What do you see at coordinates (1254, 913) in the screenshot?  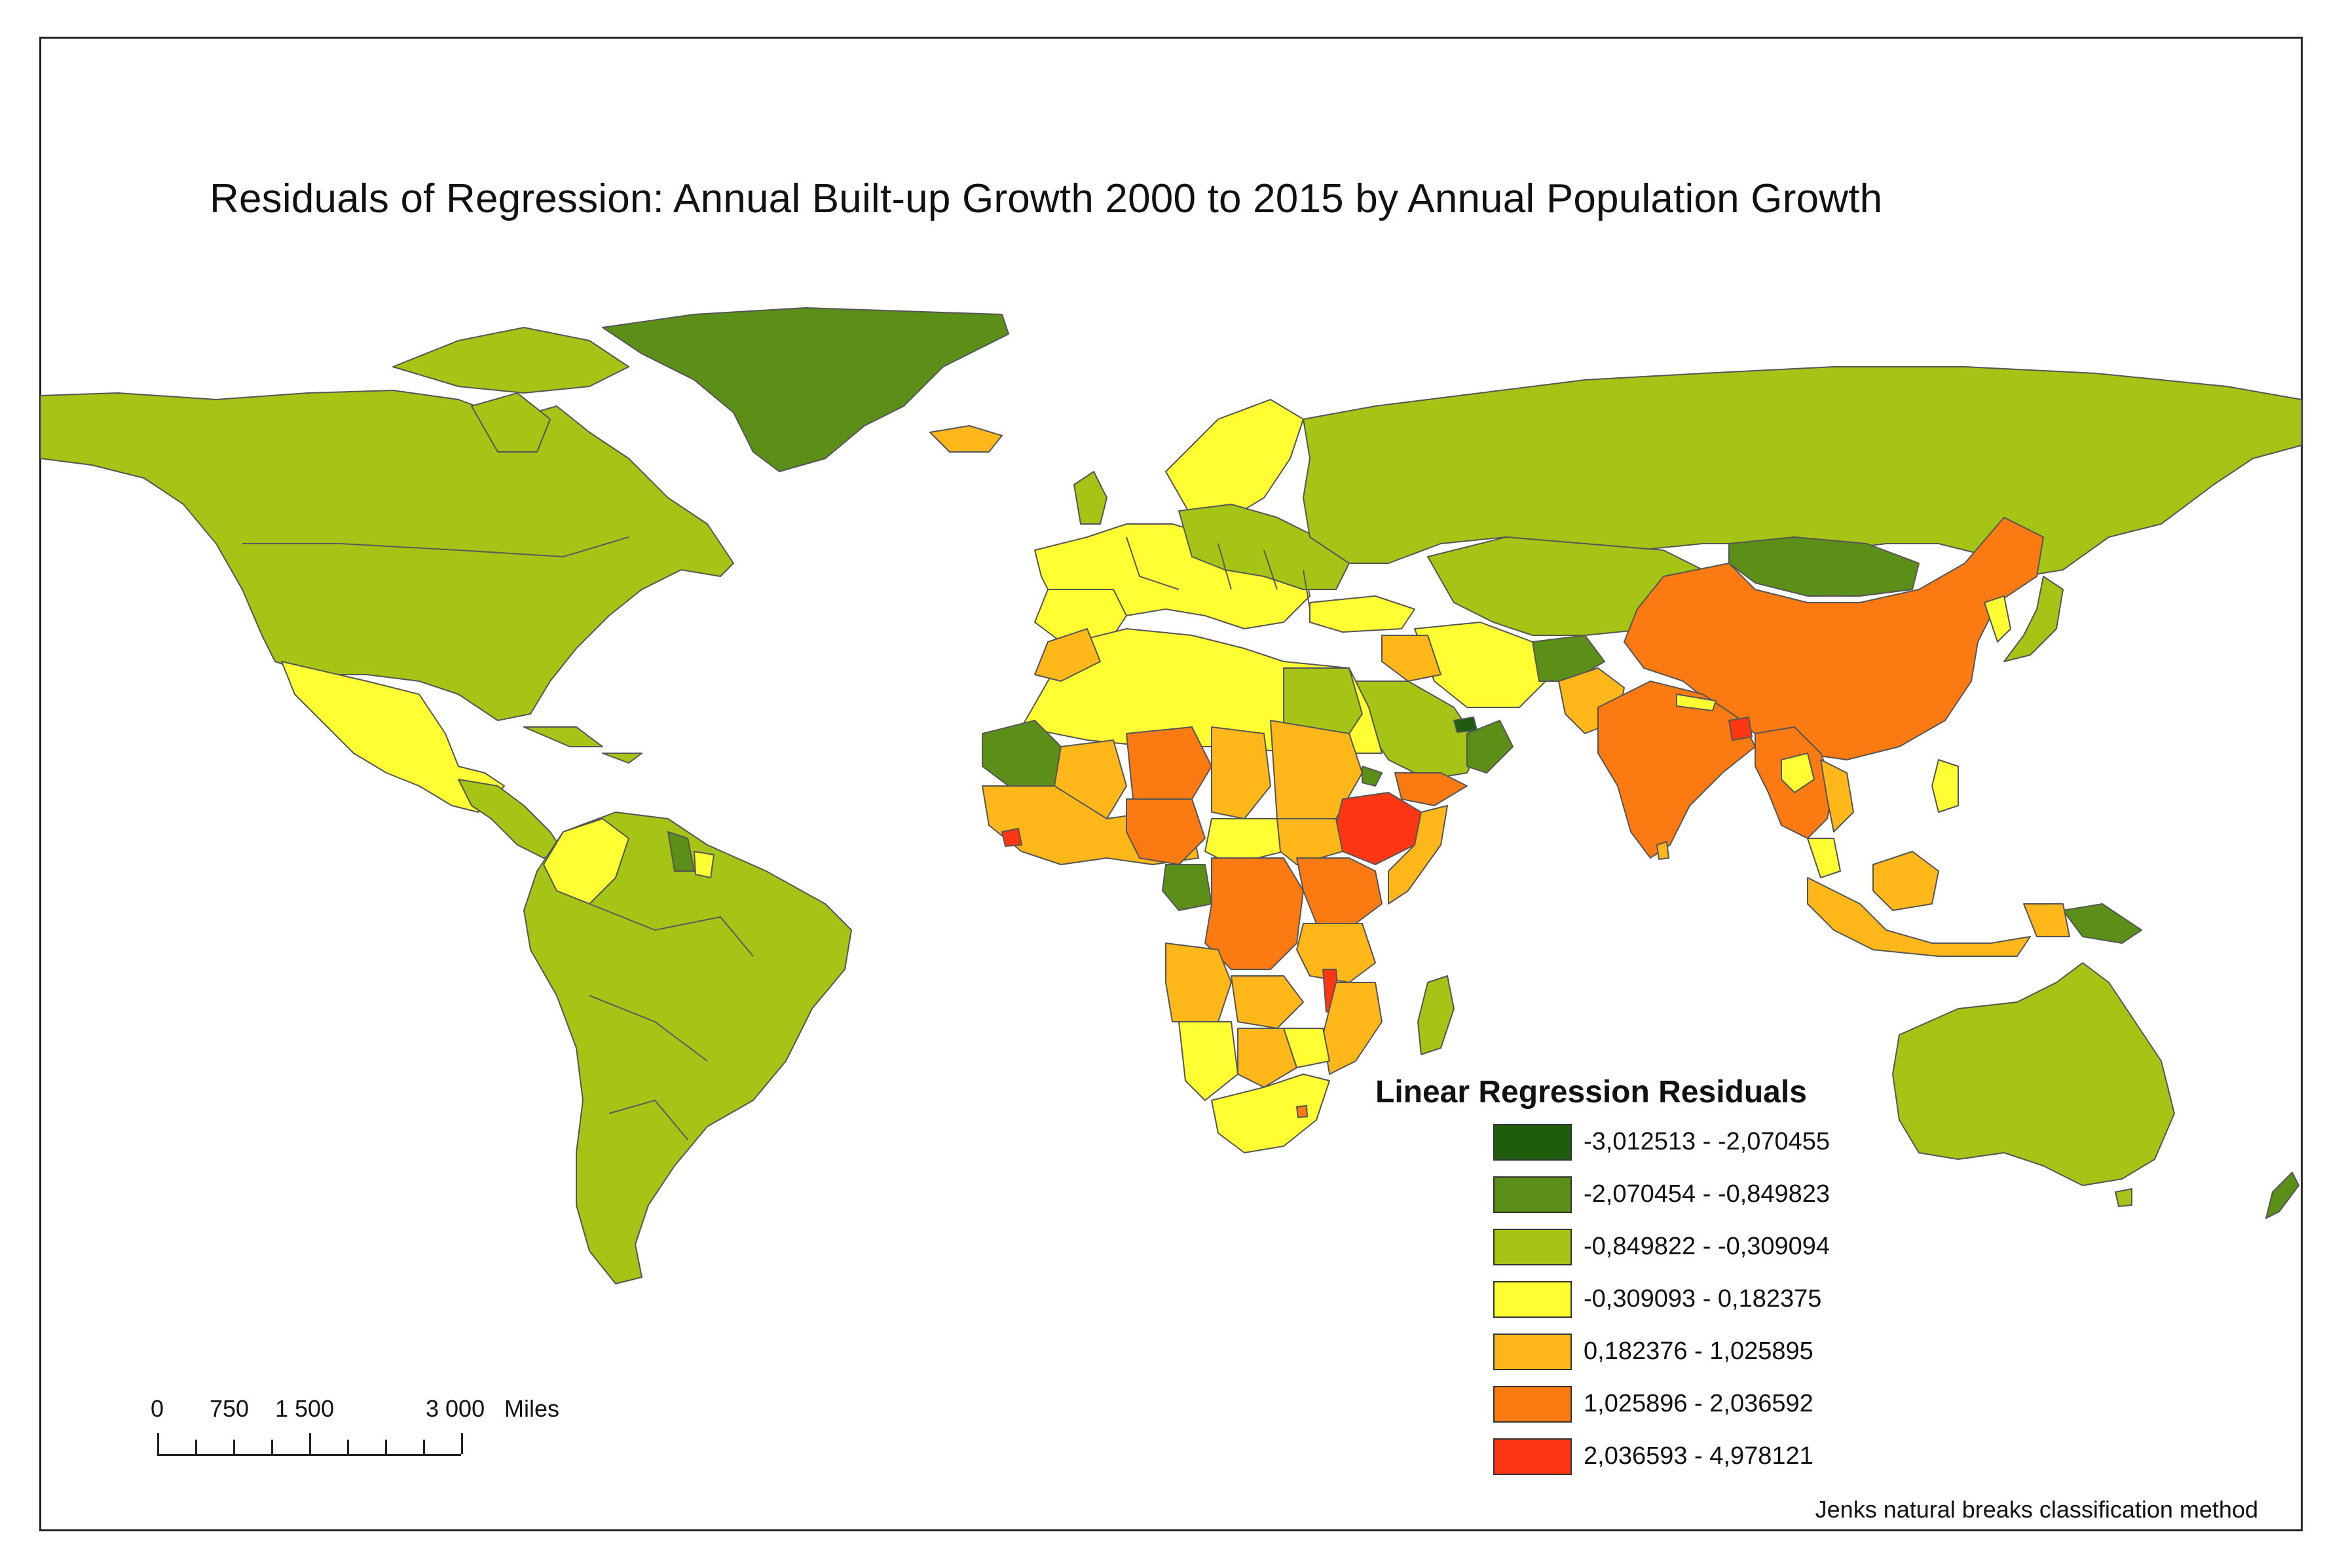 I see `region-drc` at bounding box center [1254, 913].